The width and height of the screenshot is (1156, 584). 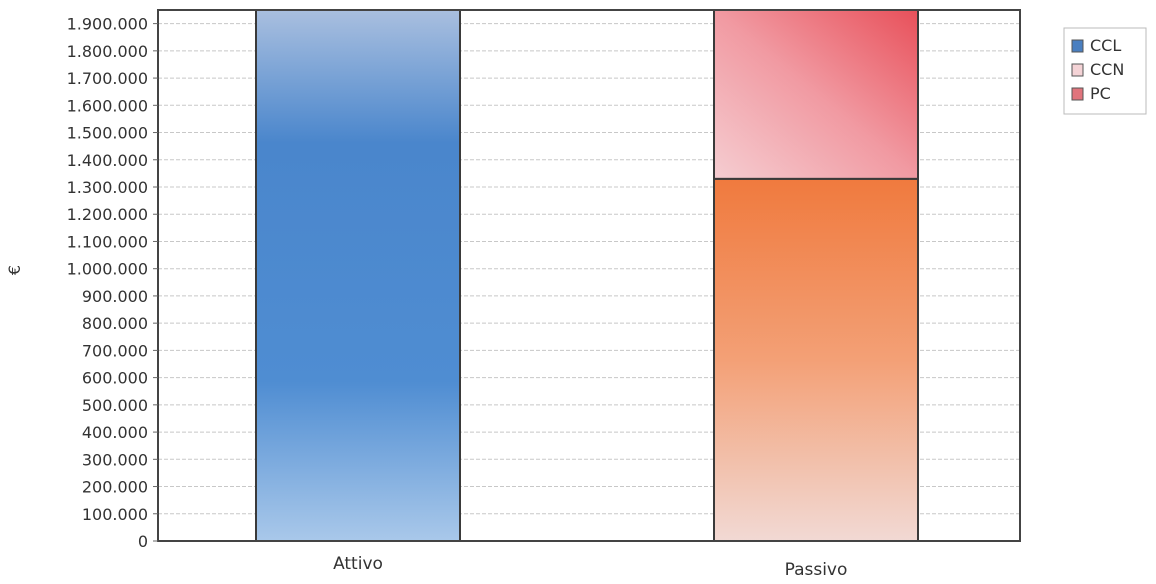 What do you see at coordinates (107, 24) in the screenshot?
I see `y-tick-label: 1.900.000` at bounding box center [107, 24].